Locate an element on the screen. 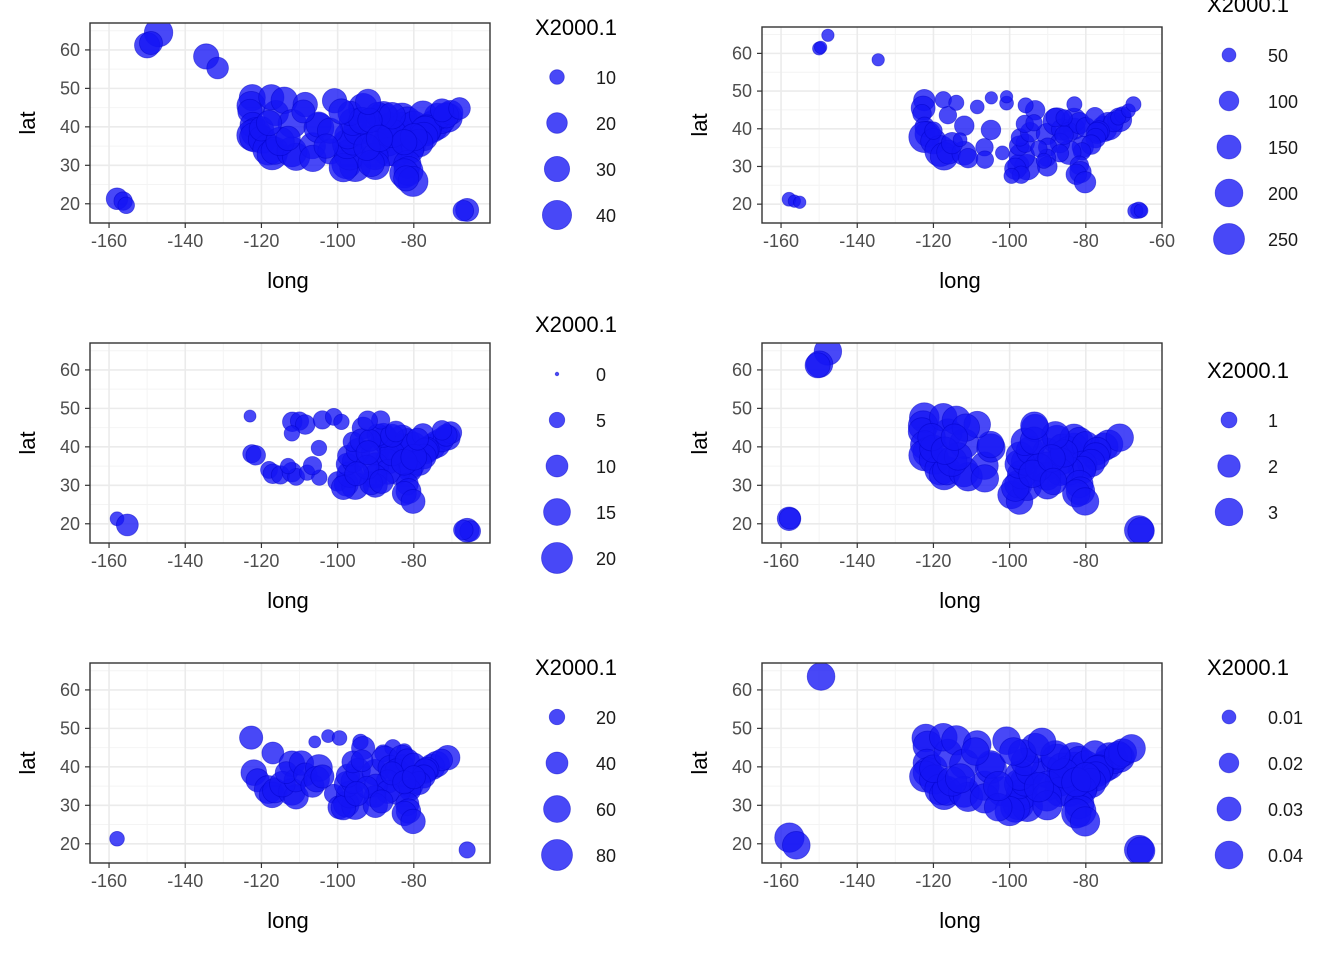 Image resolution: width=1344 pixels, height=960 pixels. panel-border is located at coordinates (962, 443).